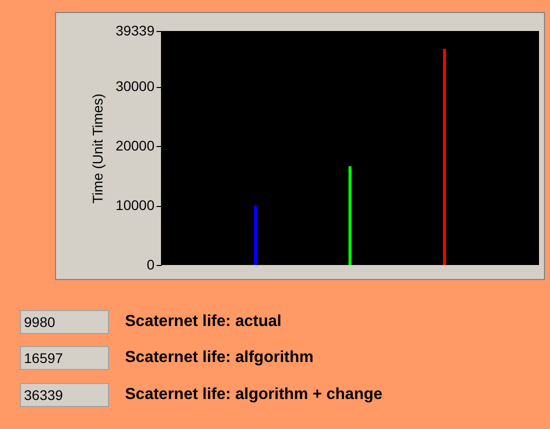 This screenshot has height=429, width=550. Describe the element at coordinates (98, 149) in the screenshot. I see `y-axis-title: Time (Unit Times)` at that location.